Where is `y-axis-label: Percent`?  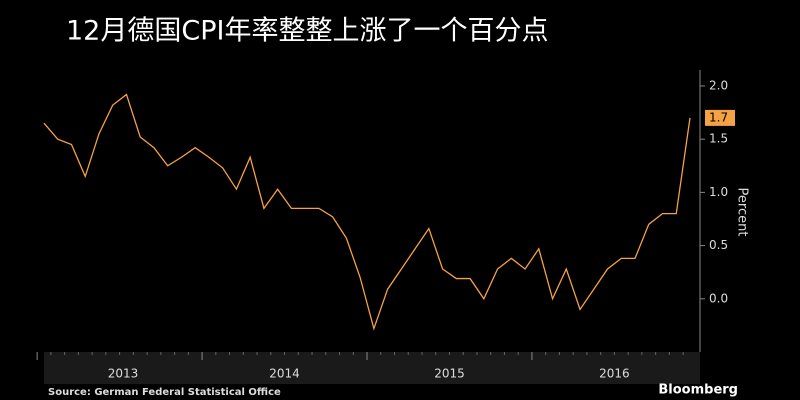 y-axis-label: Percent is located at coordinates (742, 212).